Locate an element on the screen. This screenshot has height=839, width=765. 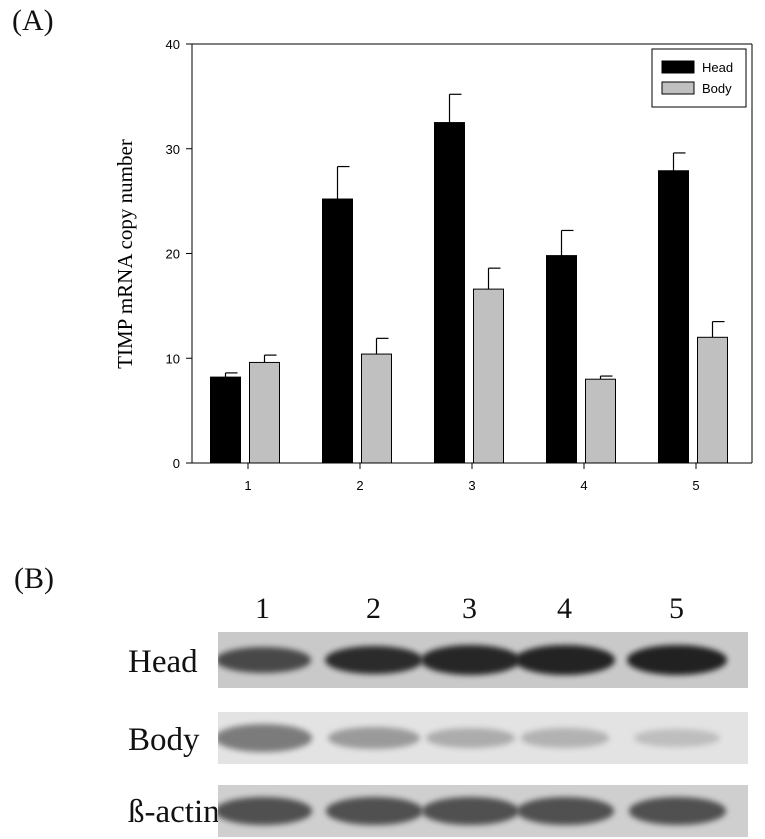
legend-entry-head: Head is located at coordinates (717, 67).